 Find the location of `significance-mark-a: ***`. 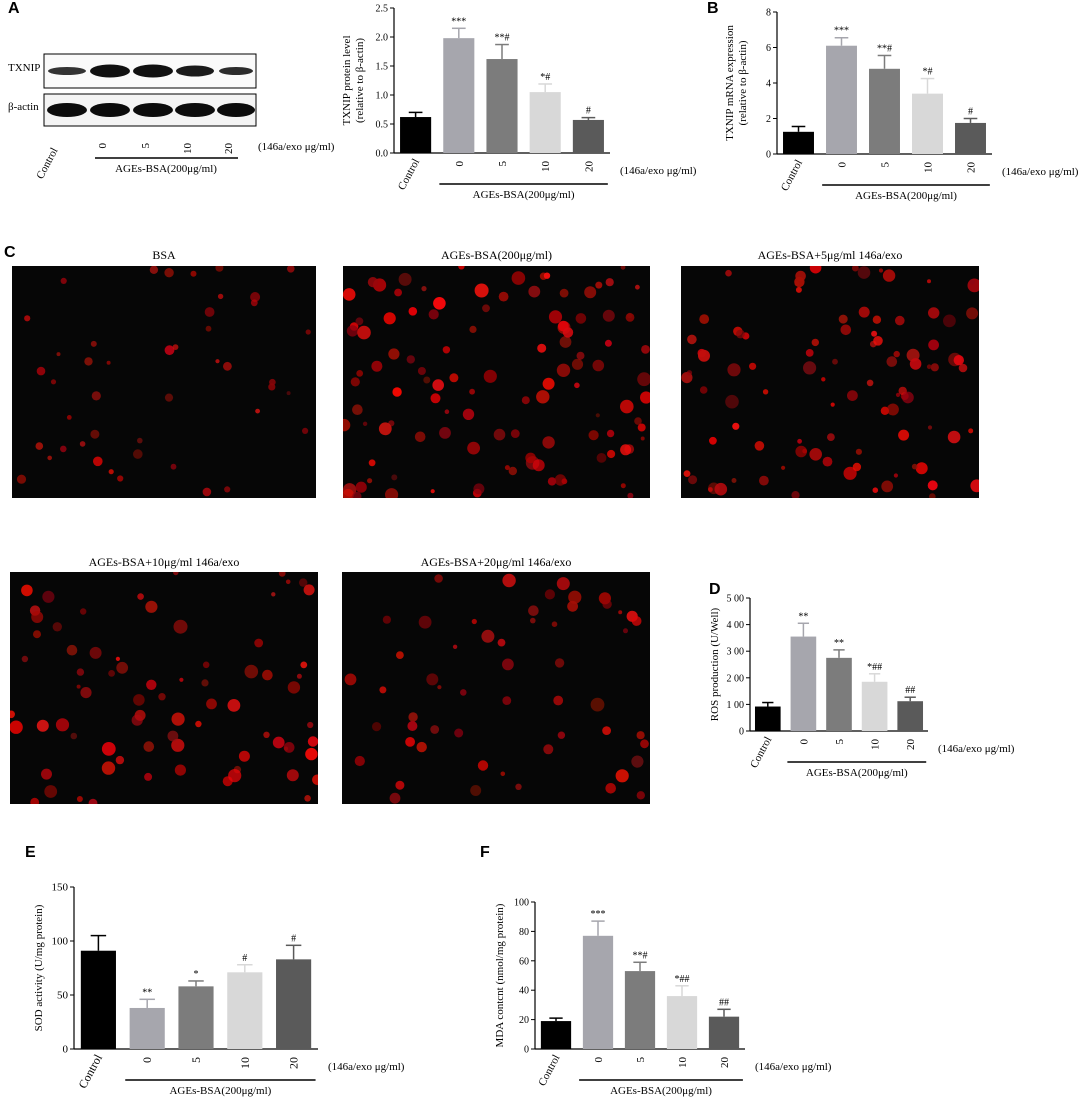

significance-mark-a: *** is located at coordinates (458, 21).